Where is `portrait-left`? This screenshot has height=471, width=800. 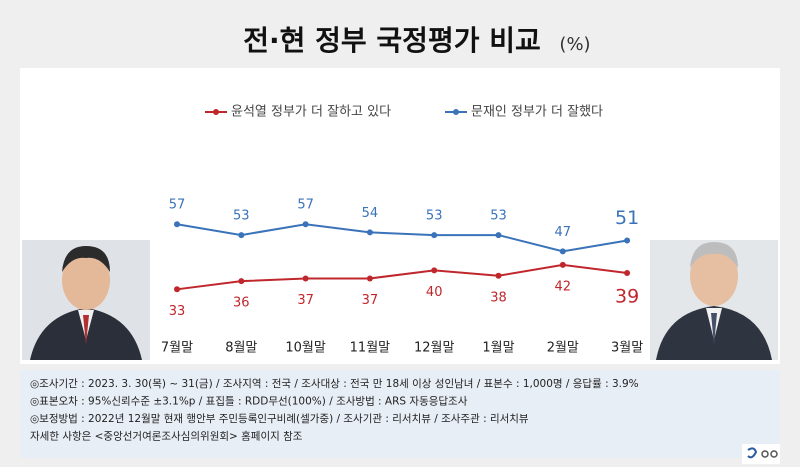
portrait-left is located at coordinates (86, 300).